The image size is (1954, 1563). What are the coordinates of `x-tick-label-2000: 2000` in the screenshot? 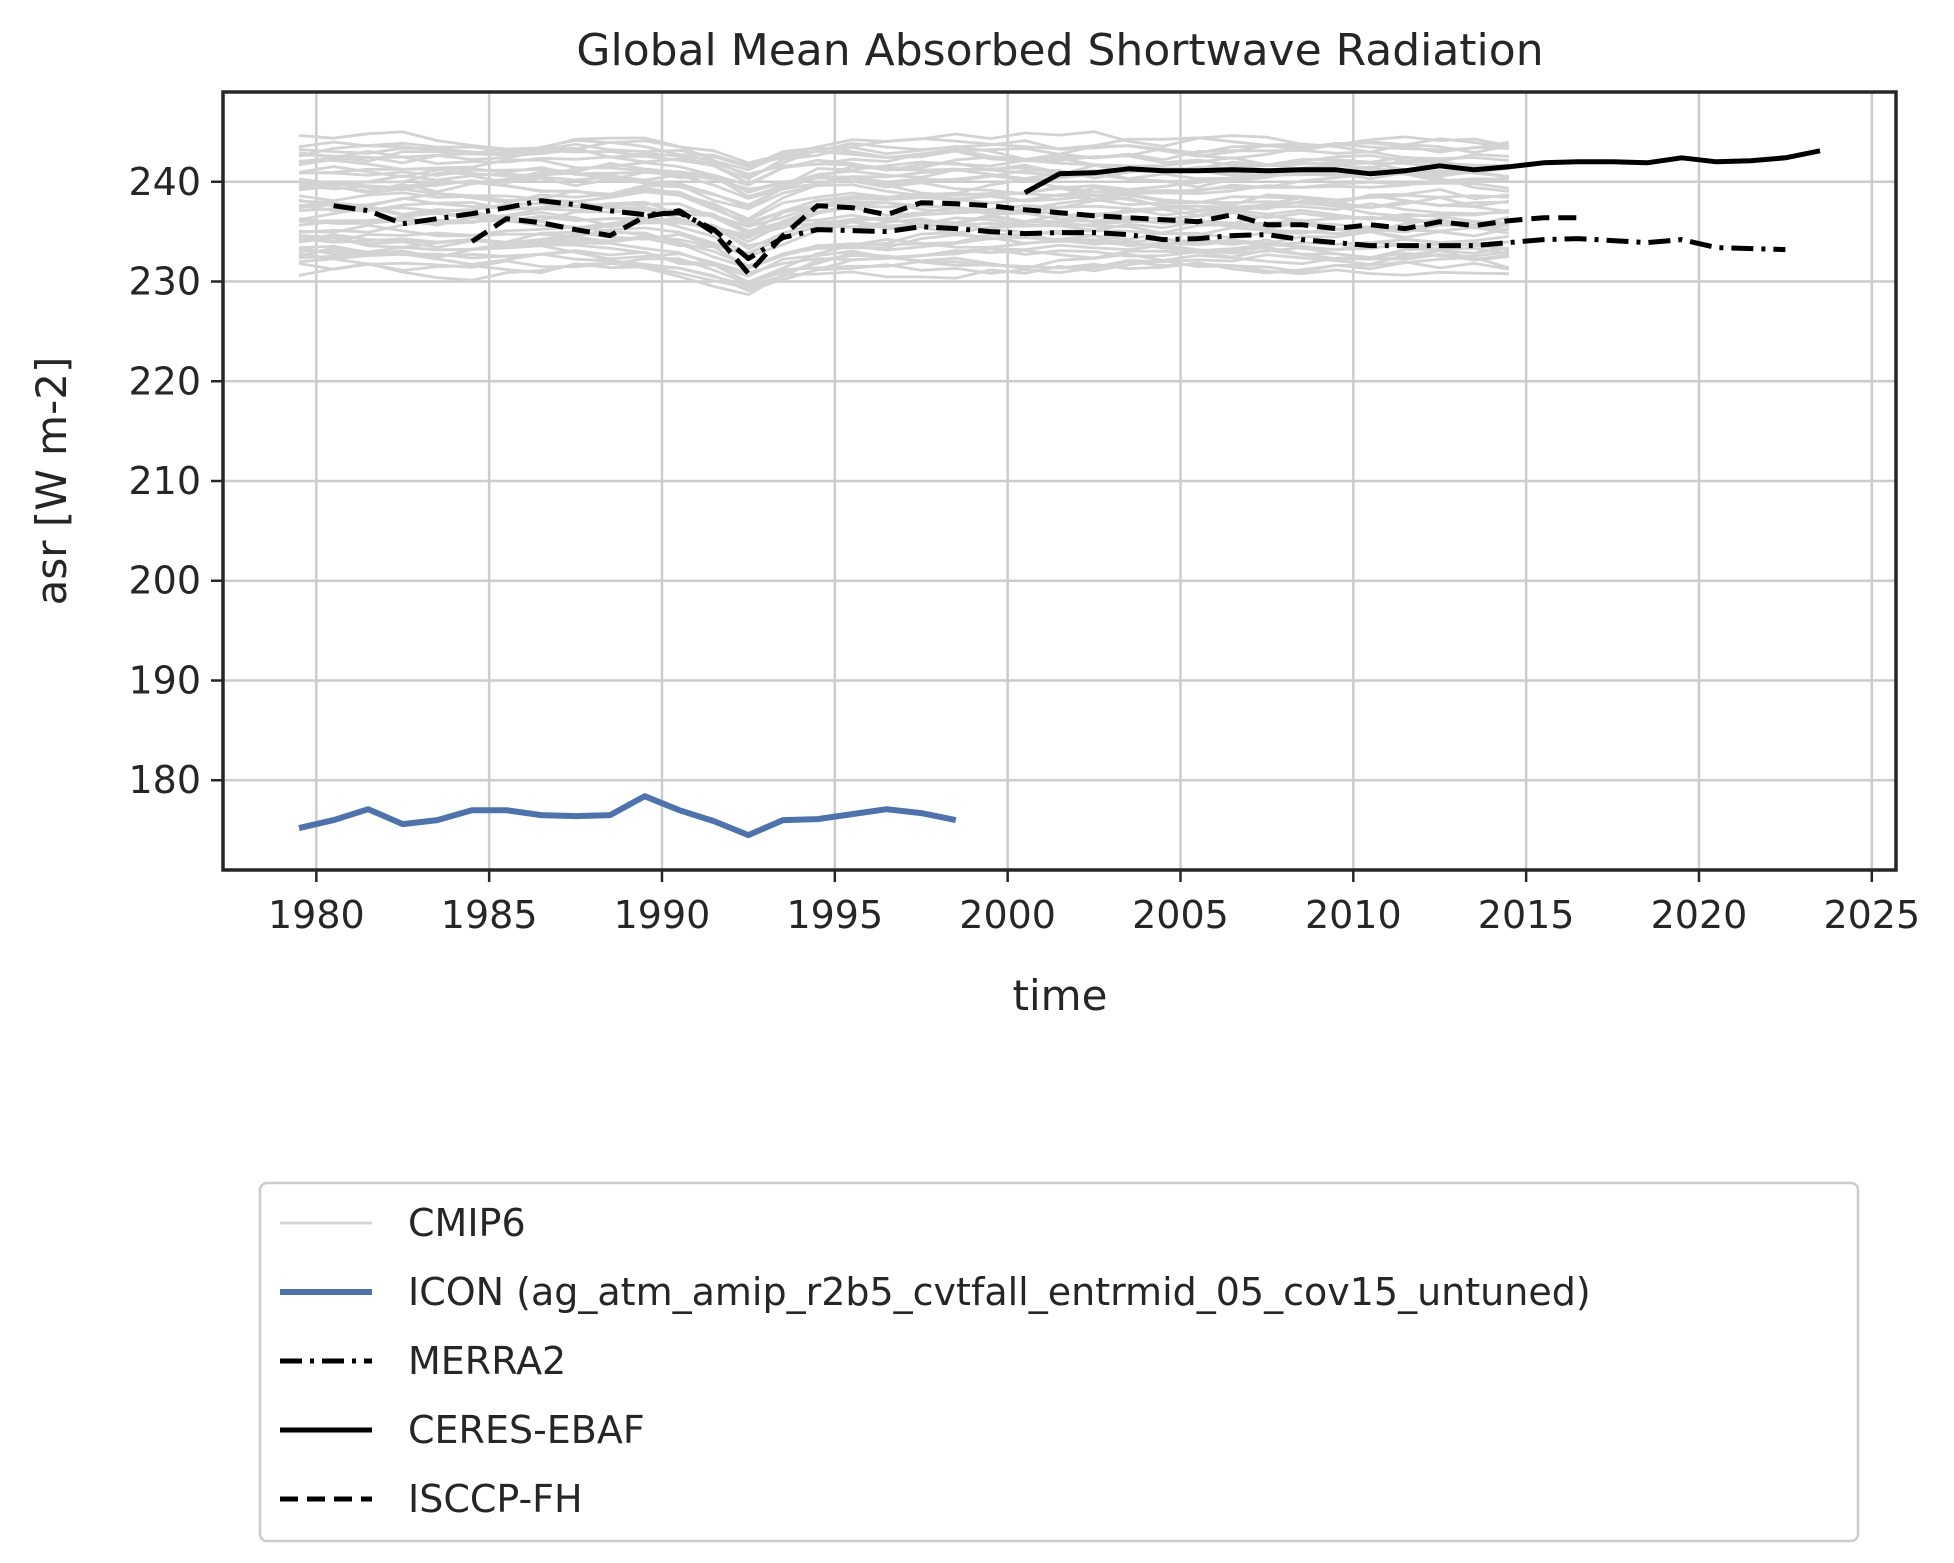 It's located at (1007, 915).